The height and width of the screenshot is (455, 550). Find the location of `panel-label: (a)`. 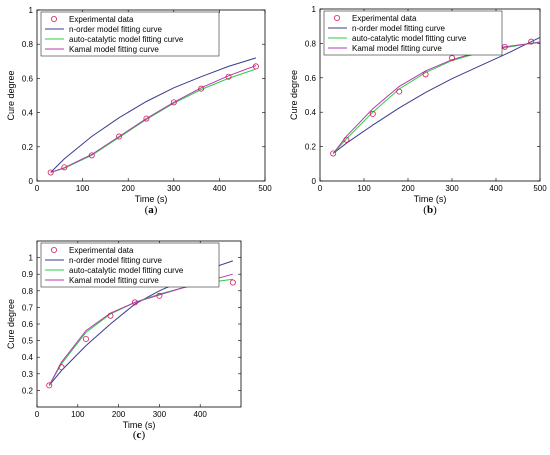

panel-label: (a) is located at coordinates (151, 210).